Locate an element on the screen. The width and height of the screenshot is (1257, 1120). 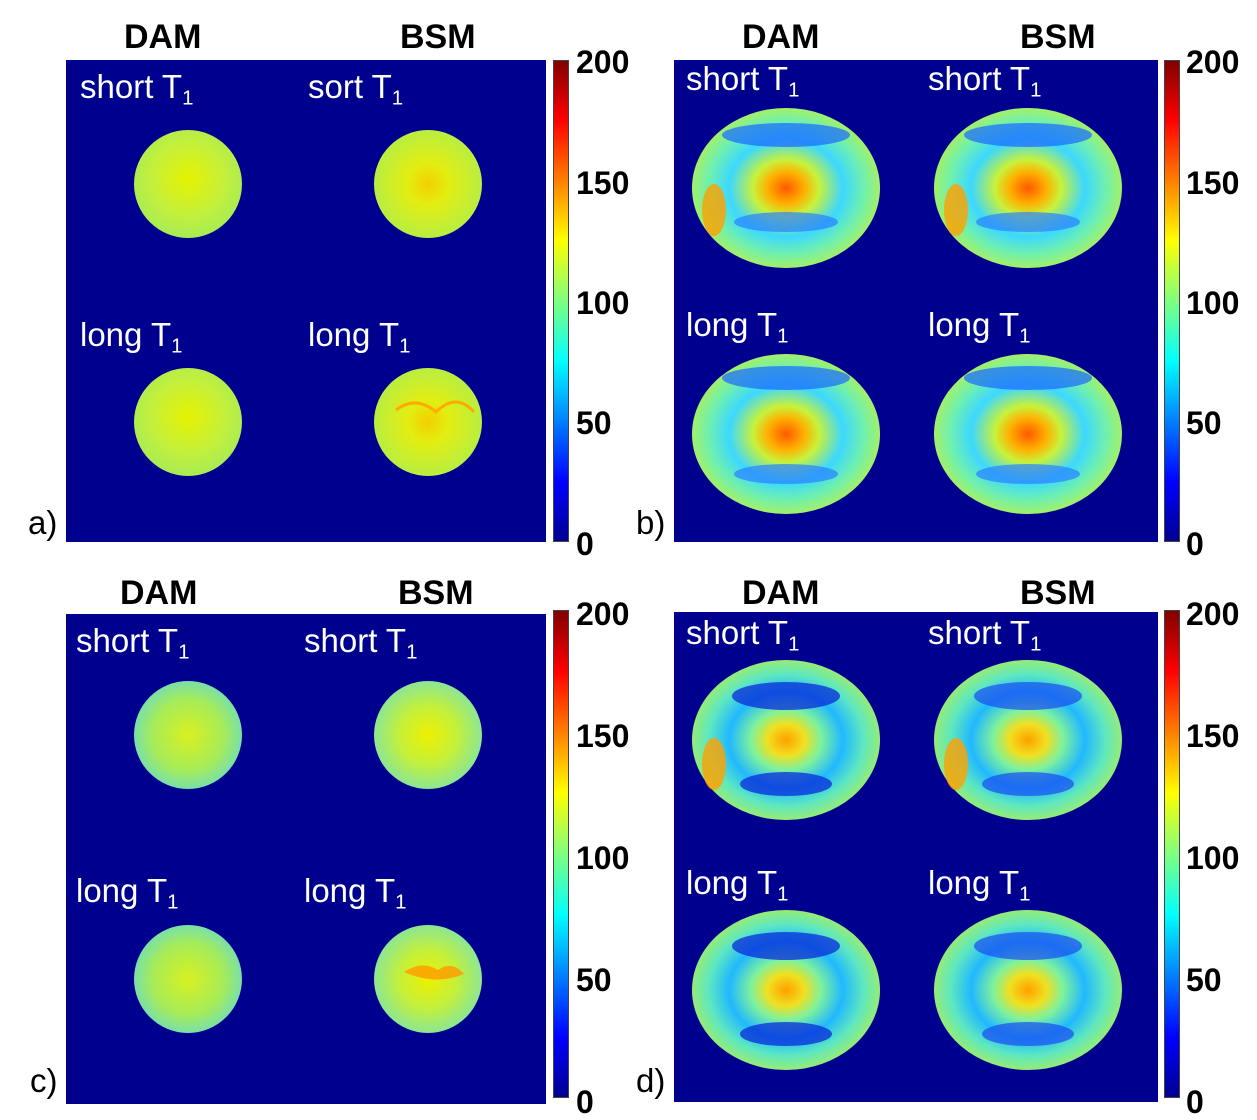
panel-label: d) is located at coordinates (651, 1080).